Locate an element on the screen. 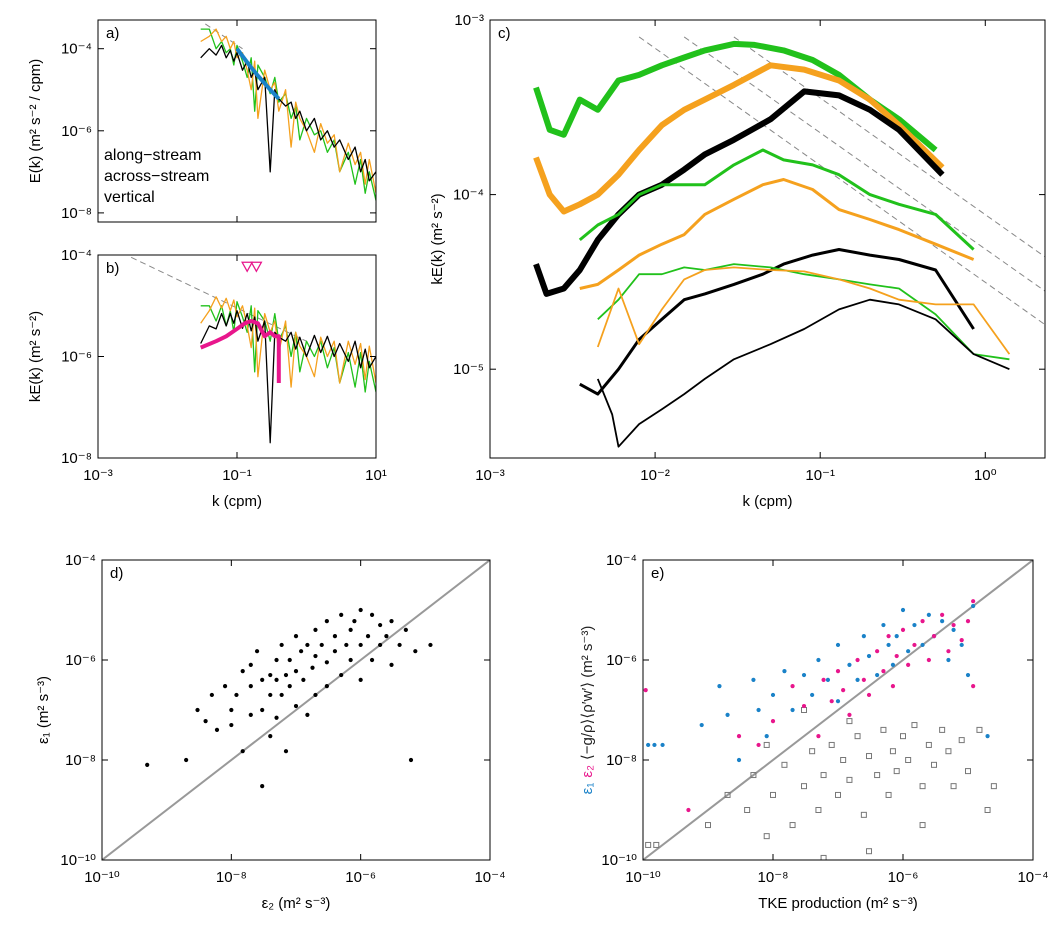 This screenshot has width=1062, height=932. y-tick-label: 10⁻⁸ is located at coordinates (80, 760).